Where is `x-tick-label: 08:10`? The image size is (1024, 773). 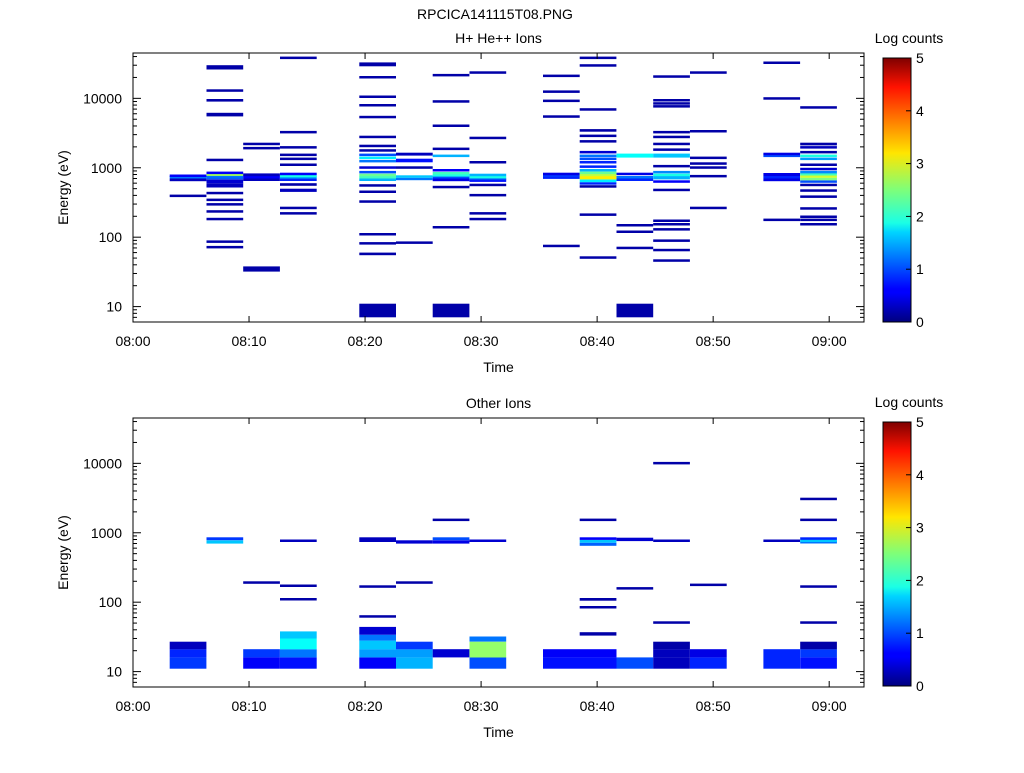 x-tick-label: 08:10 is located at coordinates (249, 706).